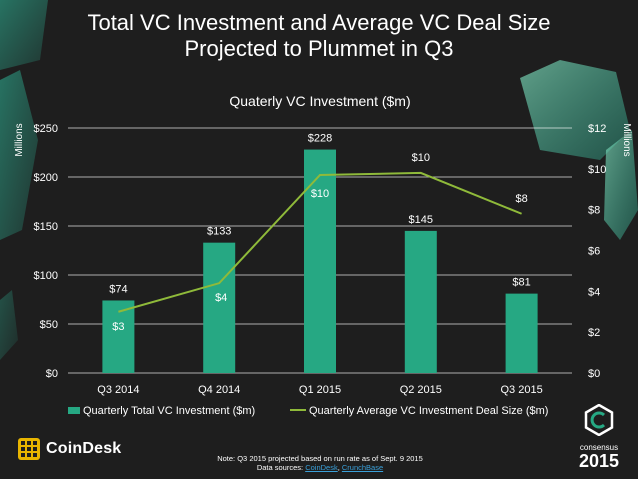 This screenshot has height=479, width=638. Describe the element at coordinates (221, 298) in the screenshot. I see `line-data-label: $4` at that location.